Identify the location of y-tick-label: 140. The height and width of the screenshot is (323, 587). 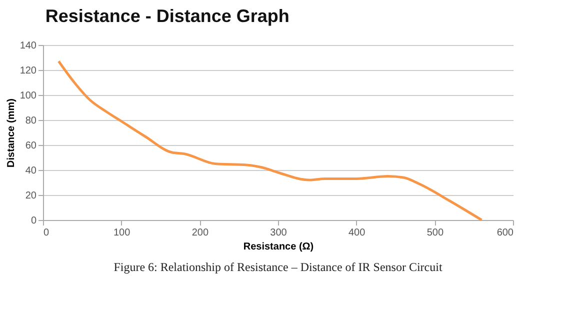
(28, 46).